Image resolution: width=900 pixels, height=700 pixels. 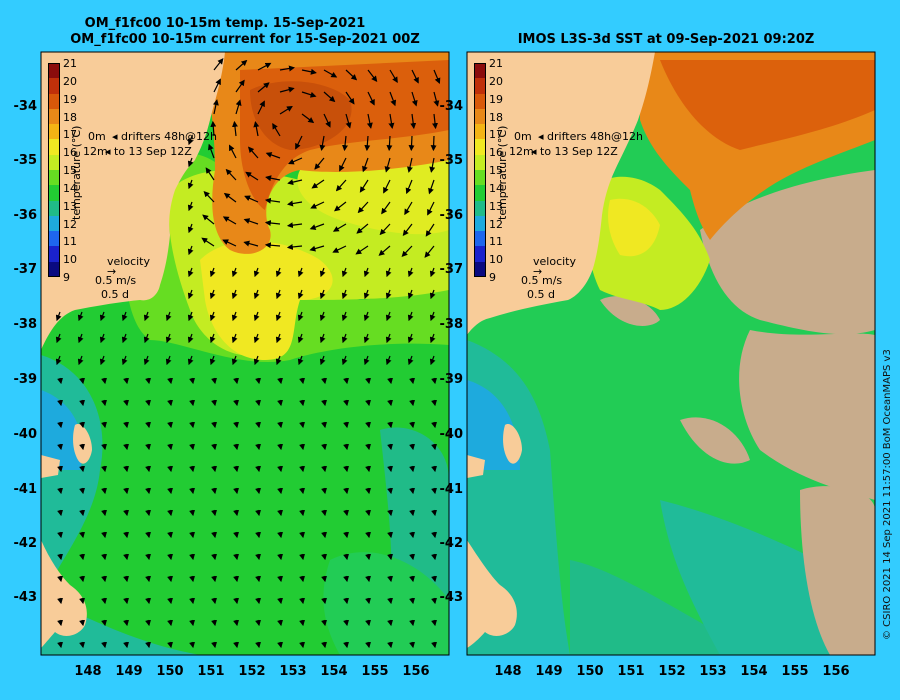 What do you see at coordinates (70, 81) in the screenshot?
I see `left-colorbar-tick: 20` at bounding box center [70, 81].